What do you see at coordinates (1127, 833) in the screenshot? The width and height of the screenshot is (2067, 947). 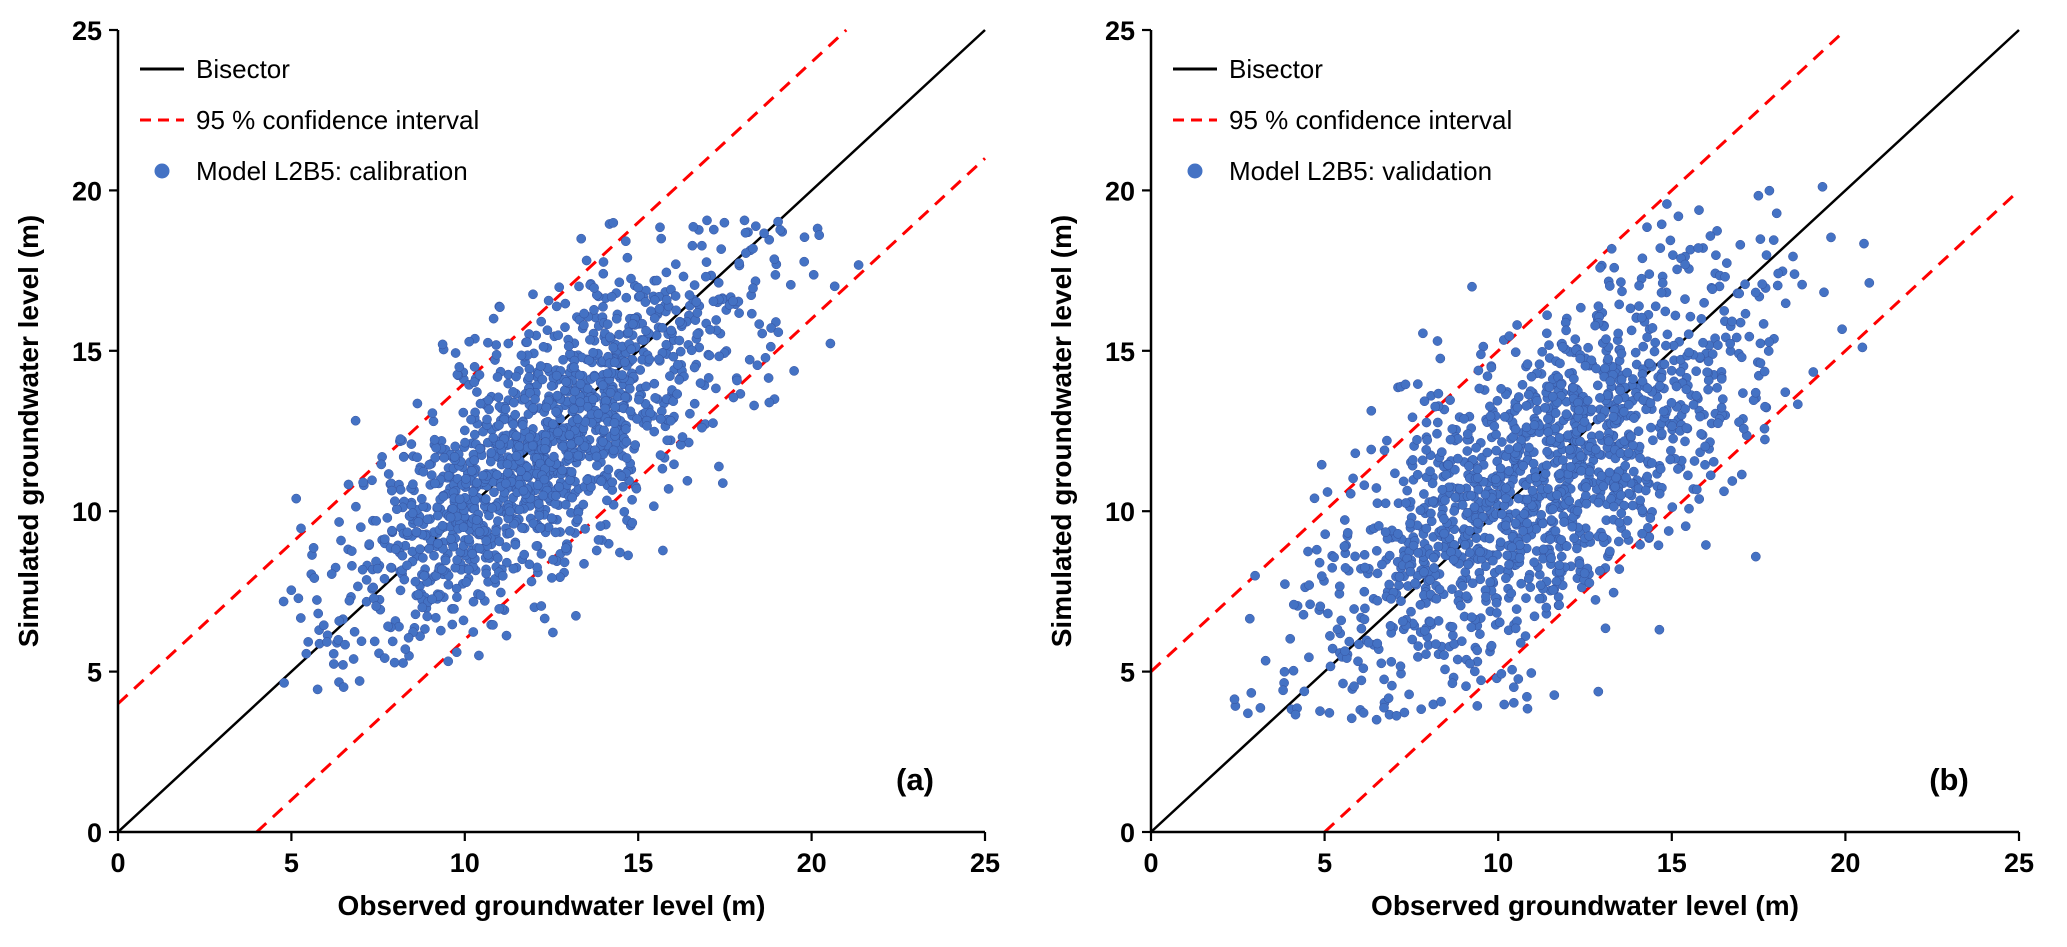 I see `y-tick-label: 0` at bounding box center [1127, 833].